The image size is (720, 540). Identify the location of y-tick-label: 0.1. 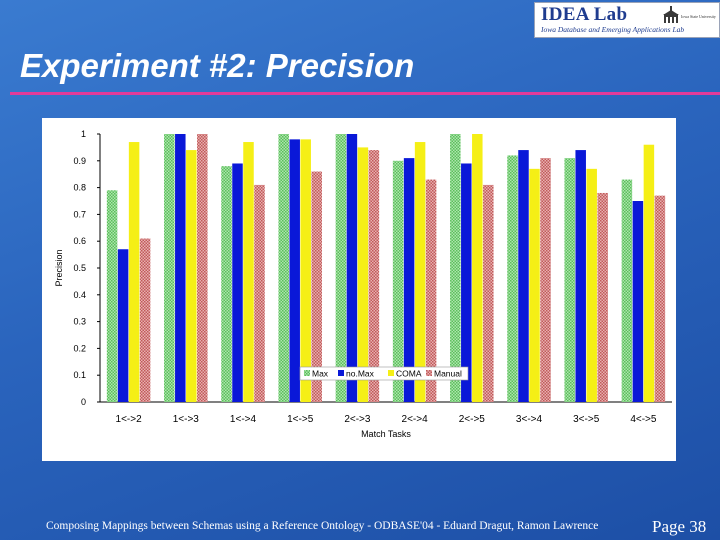
(79, 375).